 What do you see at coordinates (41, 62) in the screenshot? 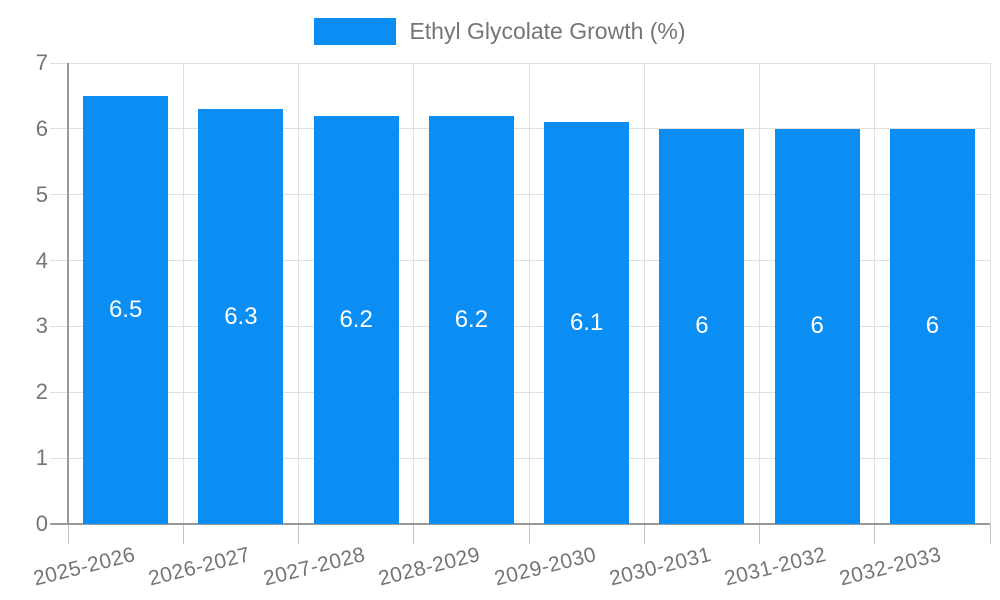
I see `y-axis-tick-label: 7` at bounding box center [41, 62].